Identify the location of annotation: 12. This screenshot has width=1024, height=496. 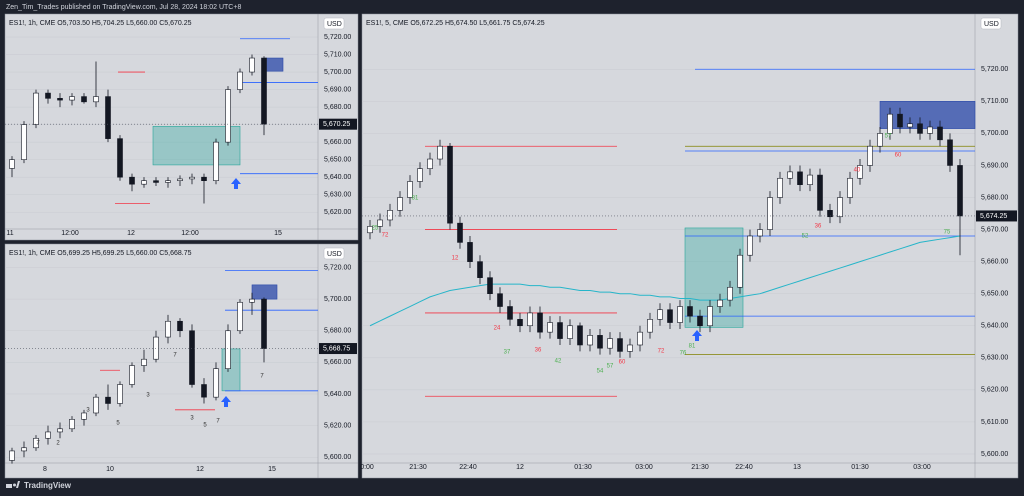
(455, 259).